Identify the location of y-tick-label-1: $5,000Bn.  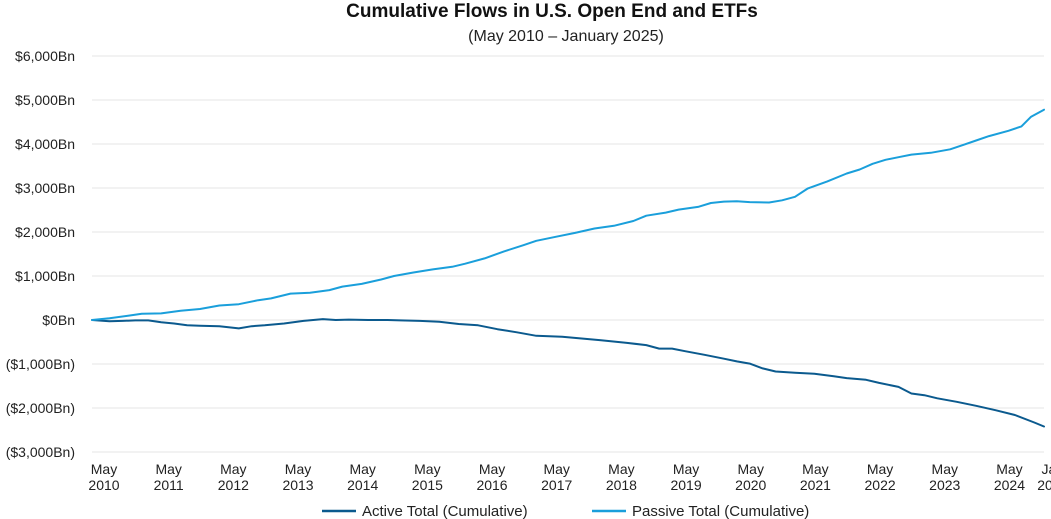
(45, 100).